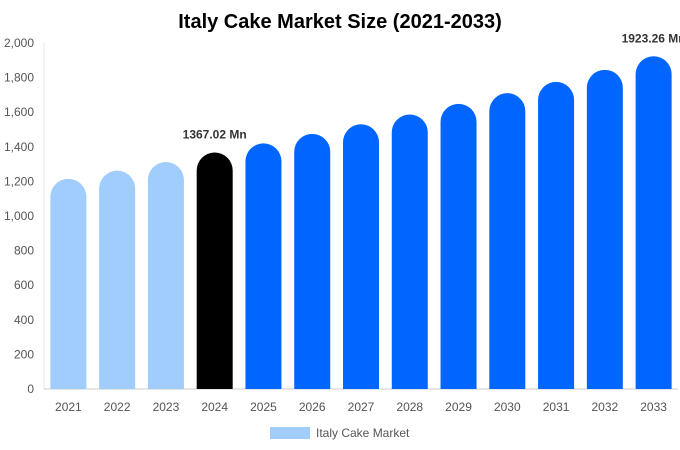 The height and width of the screenshot is (450, 680). What do you see at coordinates (117, 279) in the screenshot?
I see `bar-2022` at bounding box center [117, 279].